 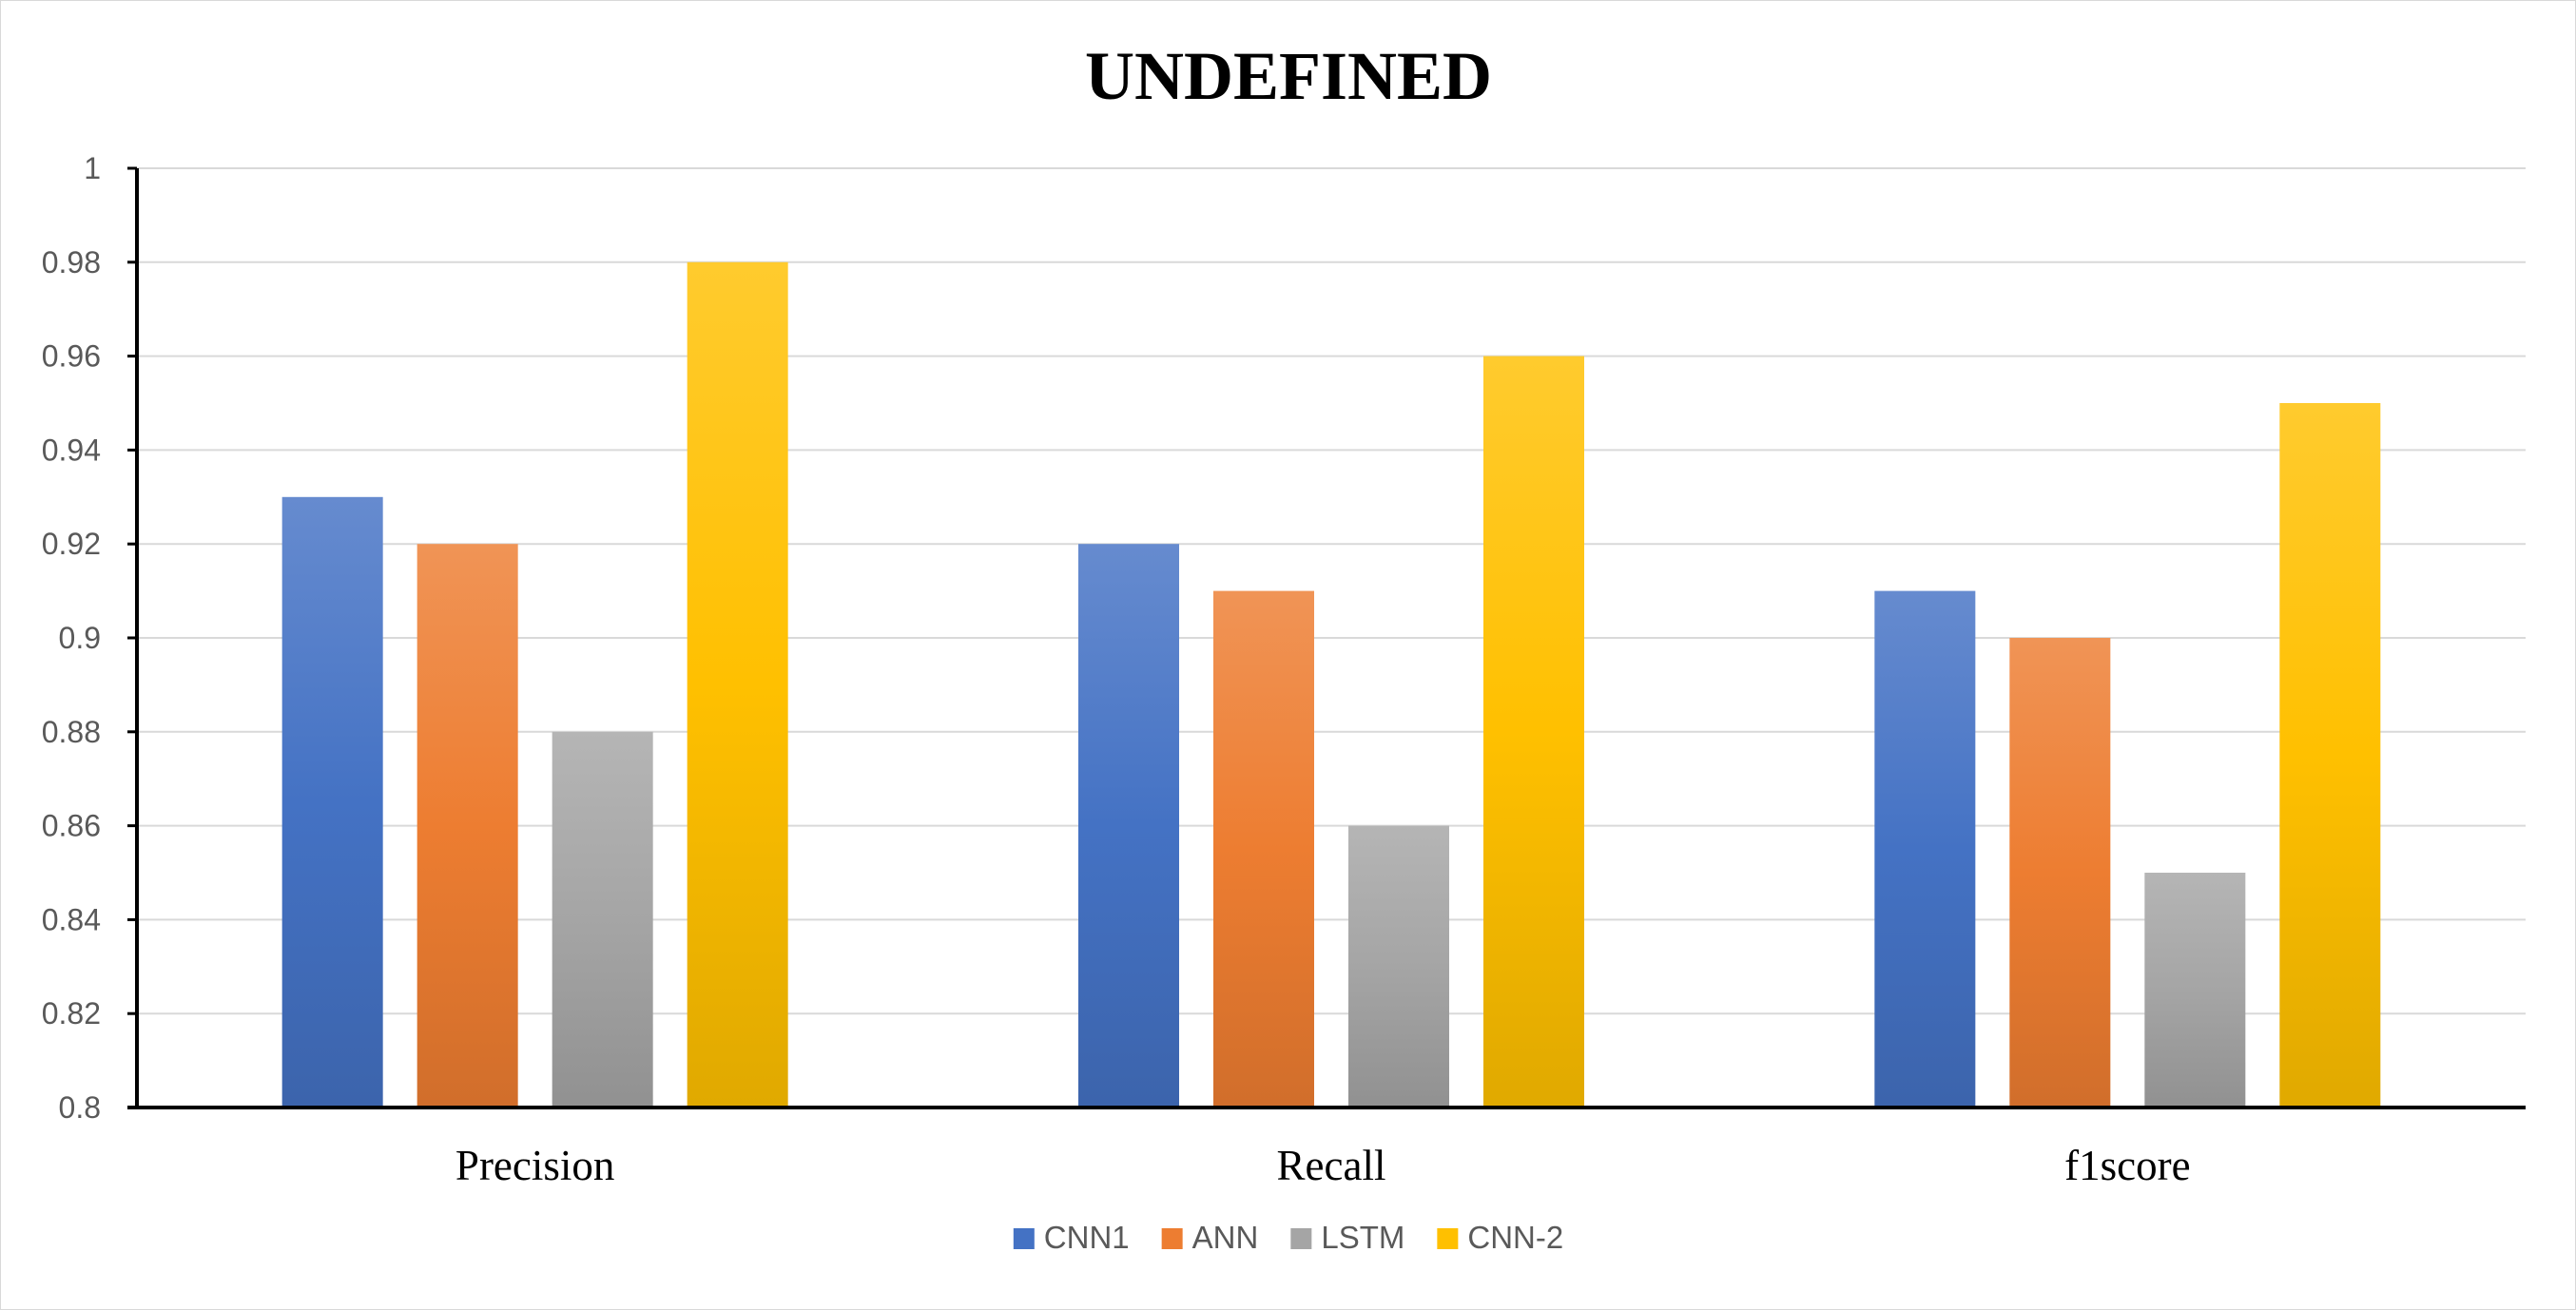 I want to click on y-tick-label: 0.94, so click(x=71, y=450).